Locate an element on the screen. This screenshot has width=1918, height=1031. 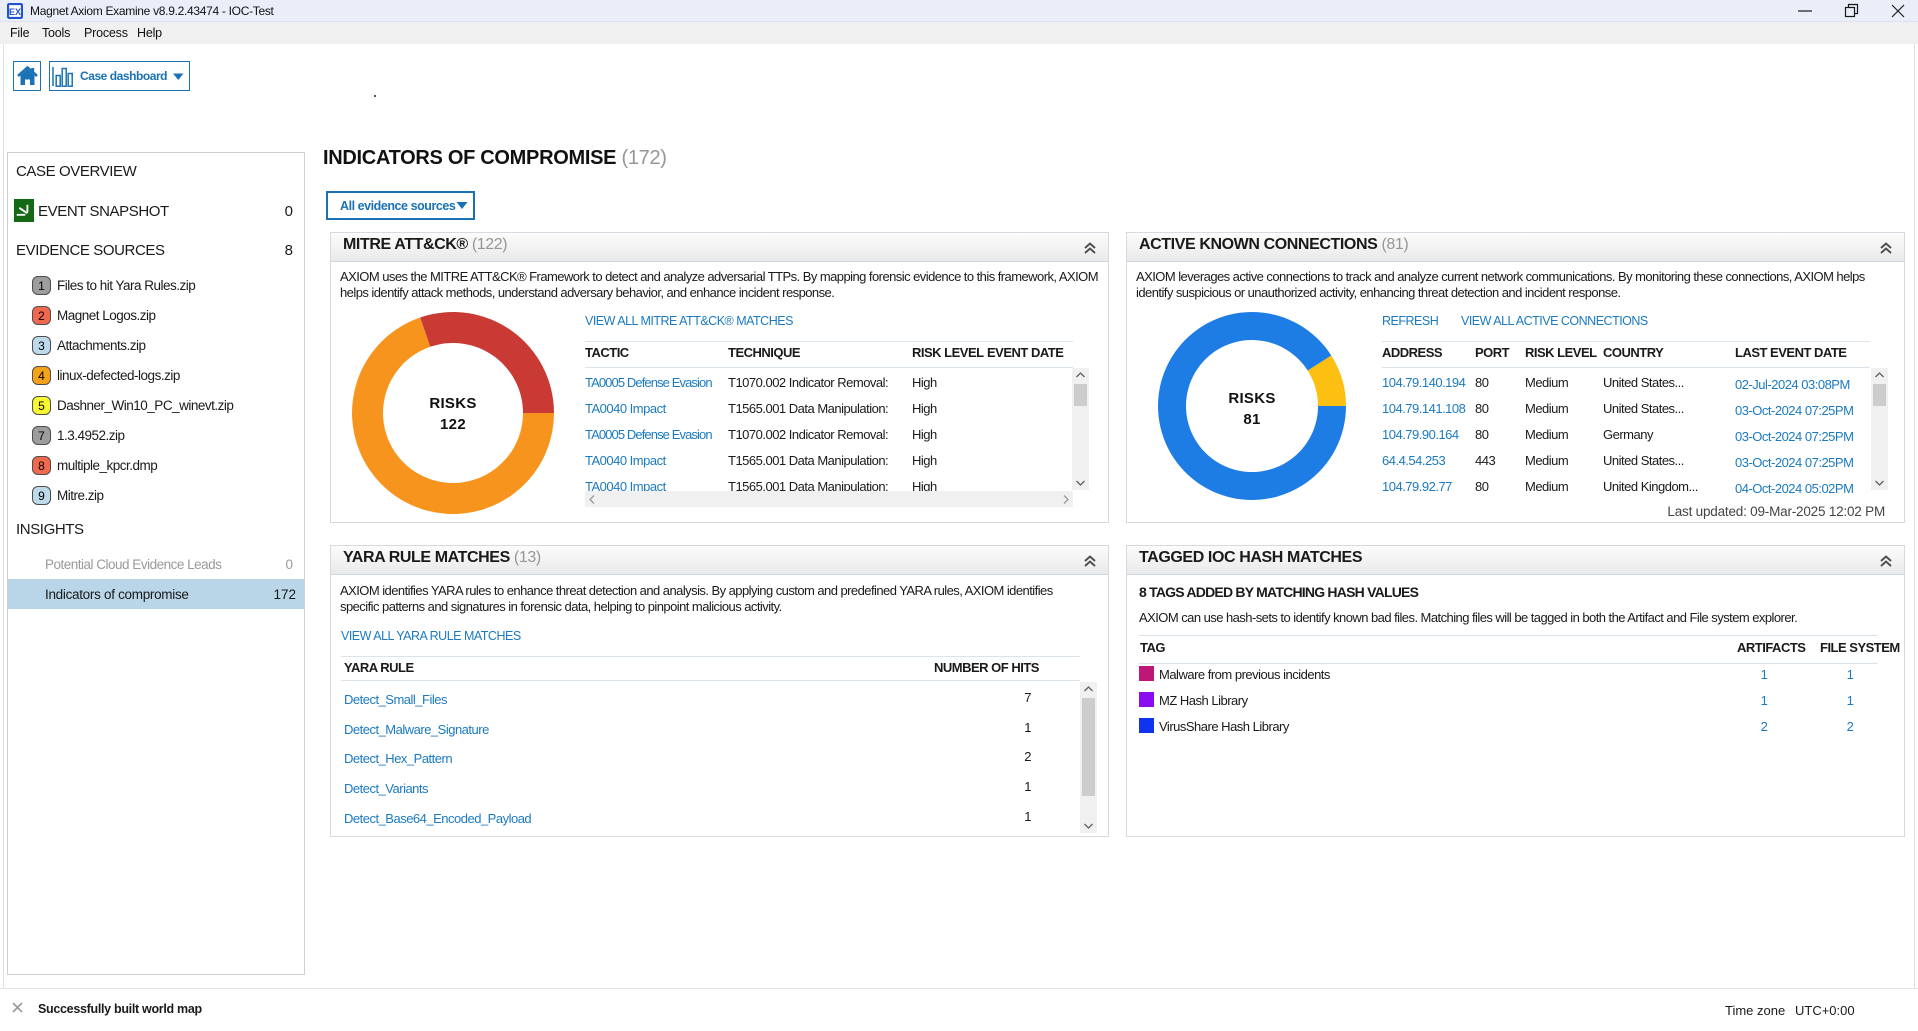
svg-text: EX is located at coordinates (15, 12).